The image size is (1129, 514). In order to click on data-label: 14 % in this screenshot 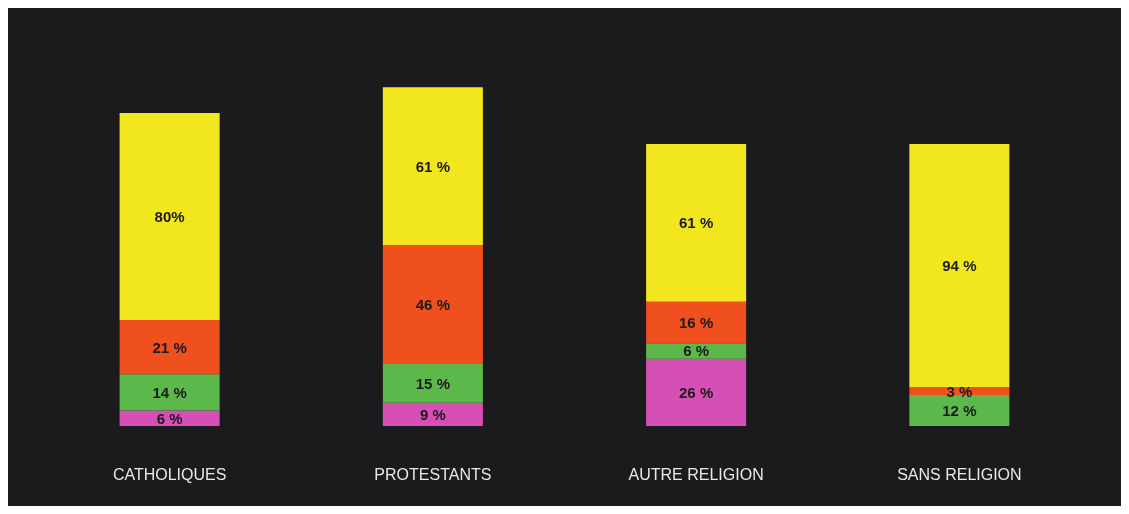, I will do `click(169, 392)`.